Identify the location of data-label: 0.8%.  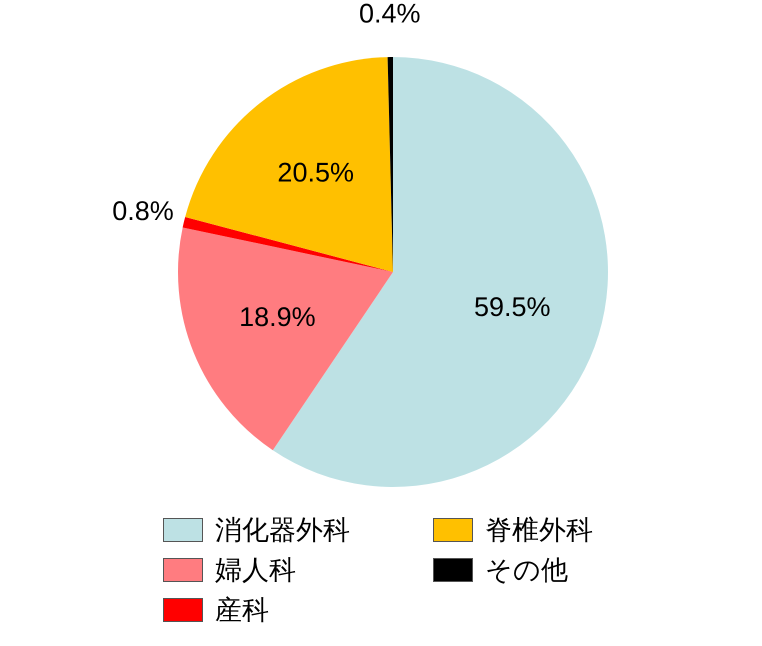
(143, 211).